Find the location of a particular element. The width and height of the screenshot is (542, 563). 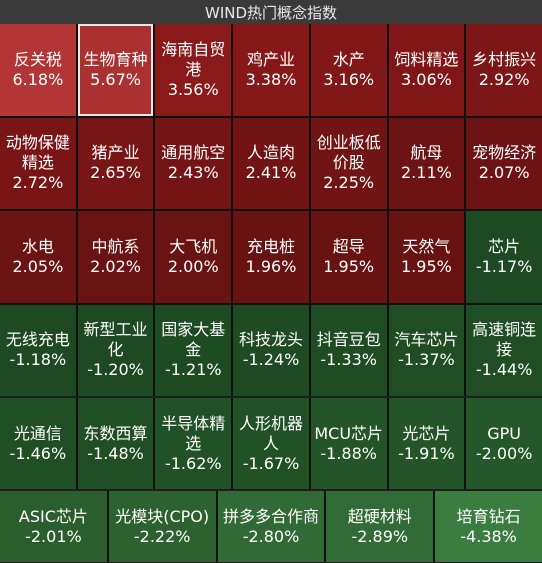

concept-name: 光模块(CPO) is located at coordinates (162, 516).